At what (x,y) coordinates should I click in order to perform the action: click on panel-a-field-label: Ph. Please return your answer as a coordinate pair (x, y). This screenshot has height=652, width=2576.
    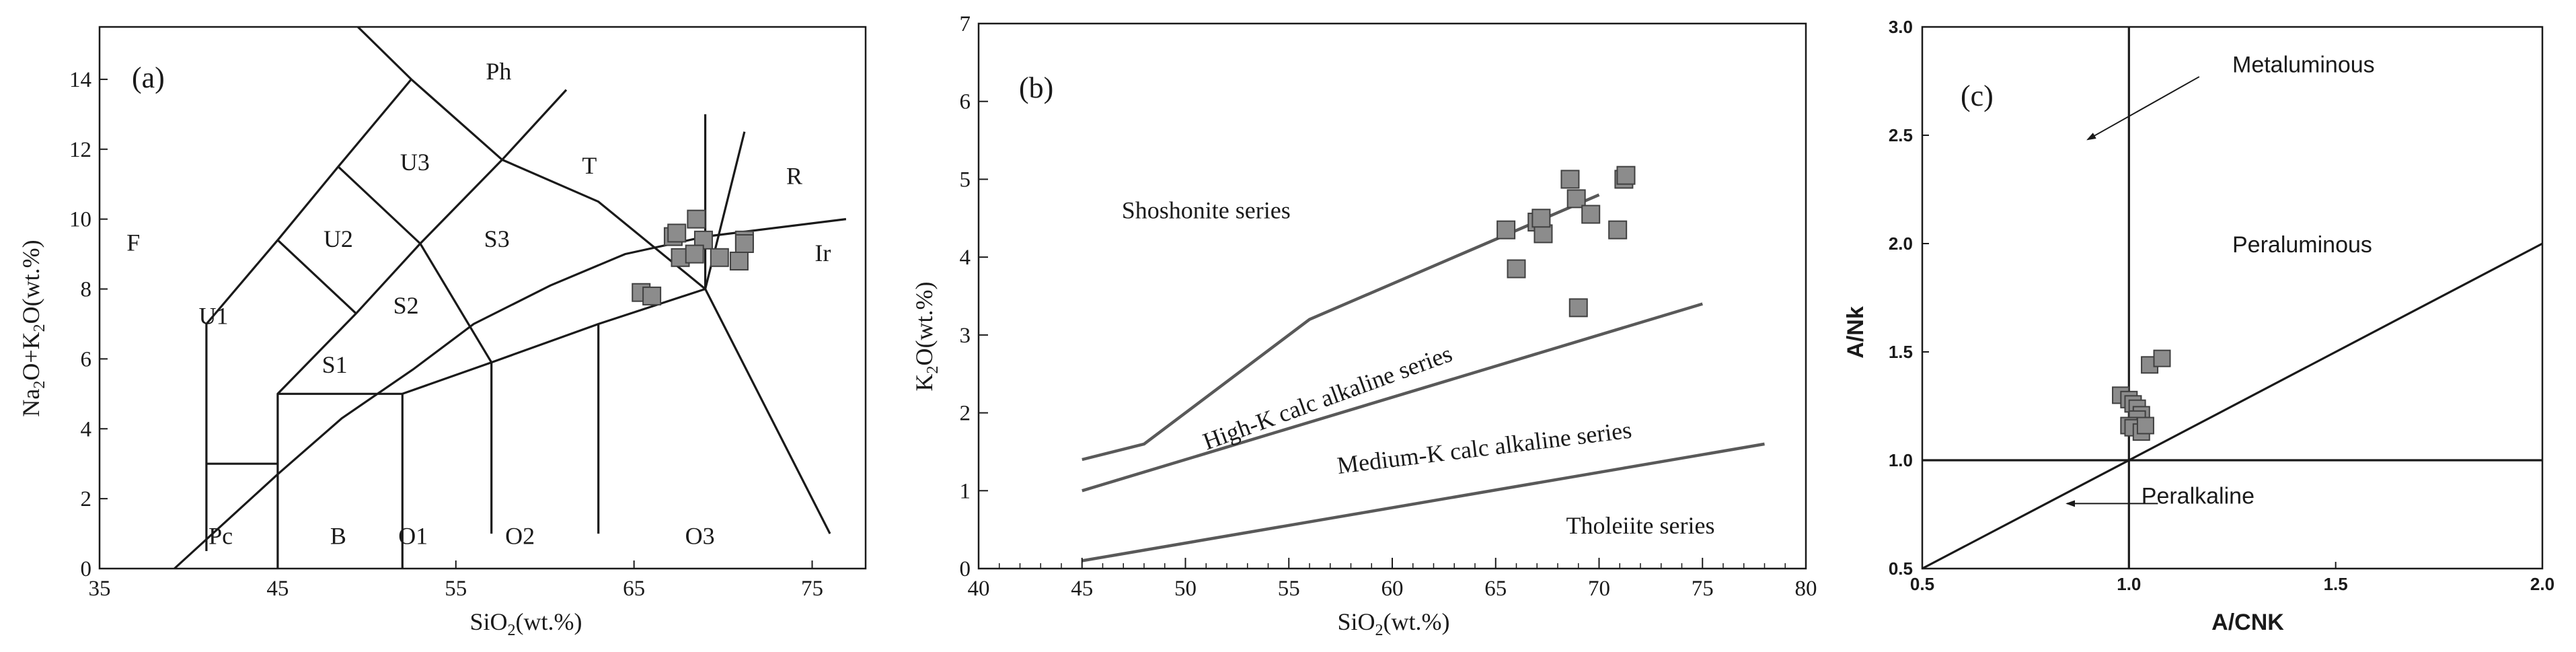
    Looking at the image, I should click on (498, 71).